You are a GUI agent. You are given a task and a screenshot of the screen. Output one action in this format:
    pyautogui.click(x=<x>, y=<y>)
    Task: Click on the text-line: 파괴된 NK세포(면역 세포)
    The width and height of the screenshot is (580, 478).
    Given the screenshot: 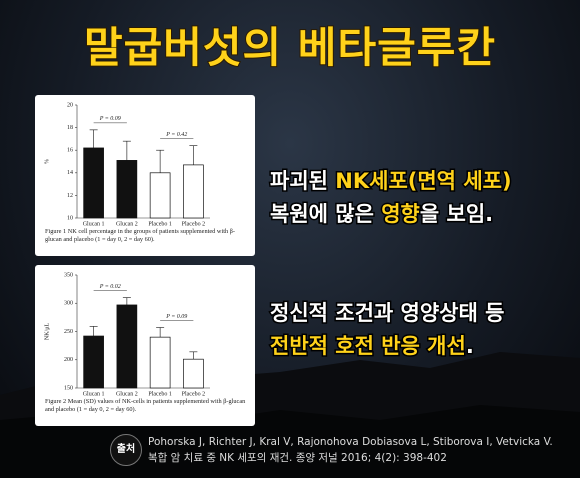 What is the action you would take?
    pyautogui.click(x=390, y=181)
    